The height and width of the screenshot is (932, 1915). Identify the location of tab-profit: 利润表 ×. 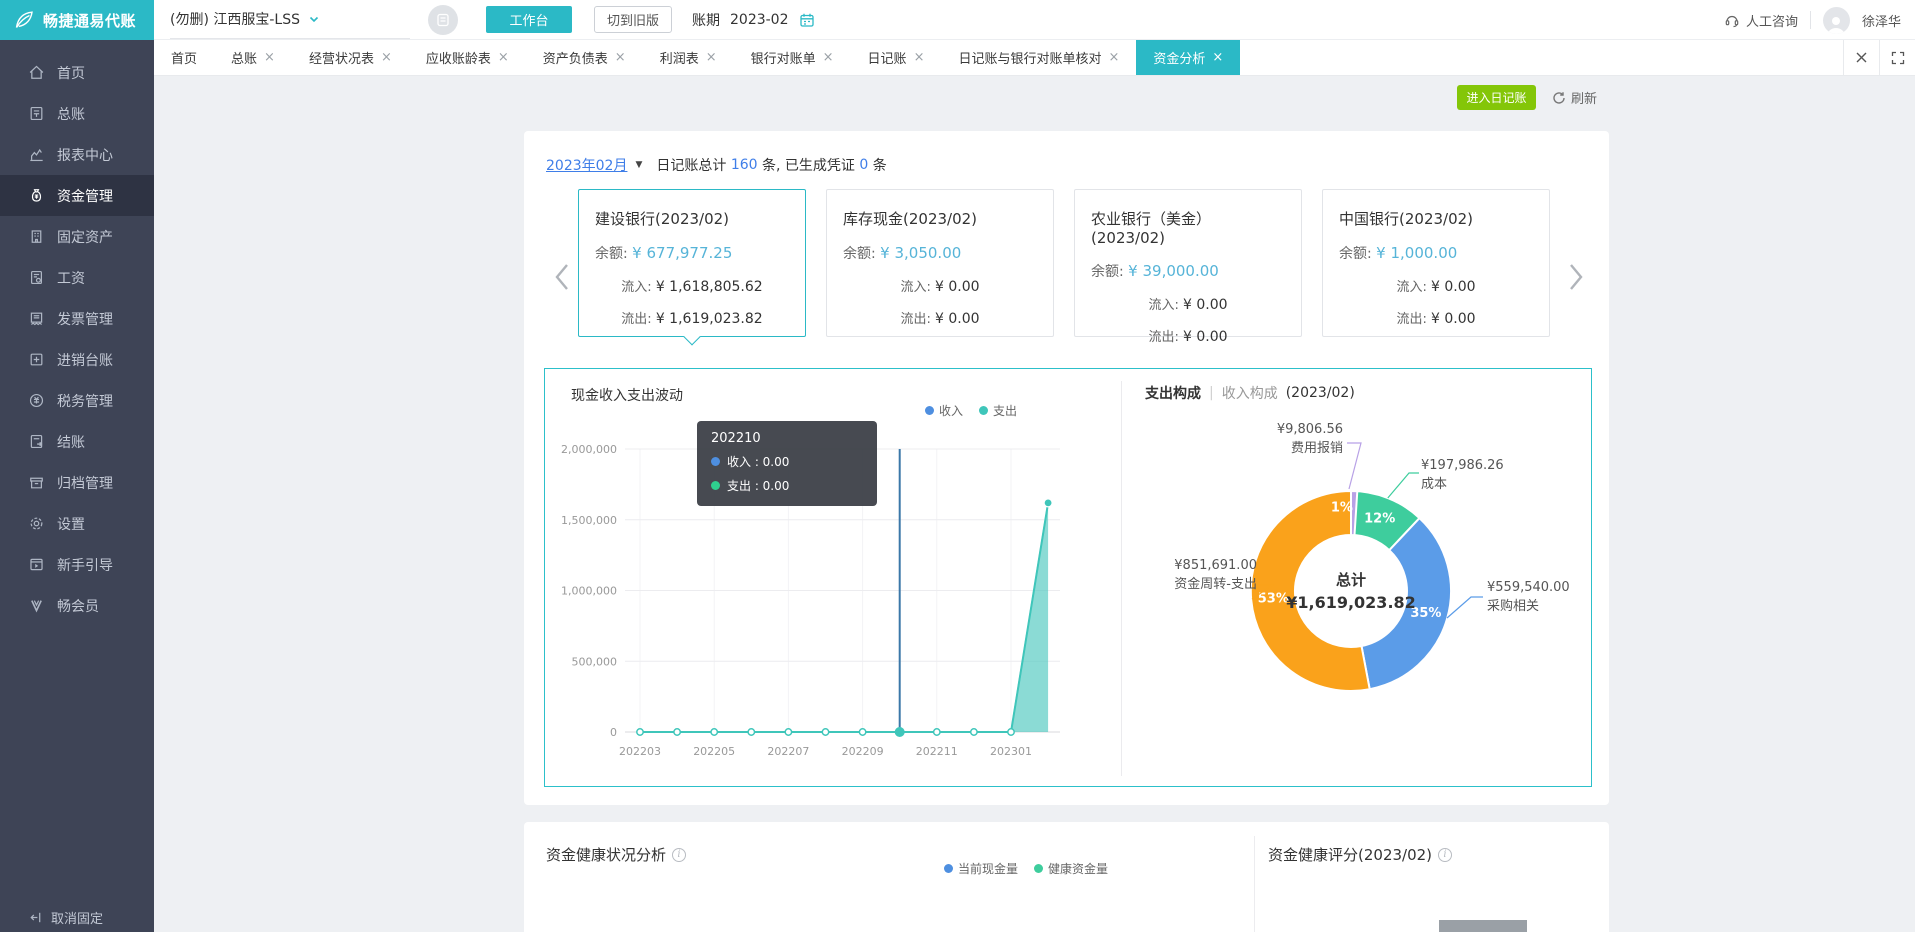
(688, 57).